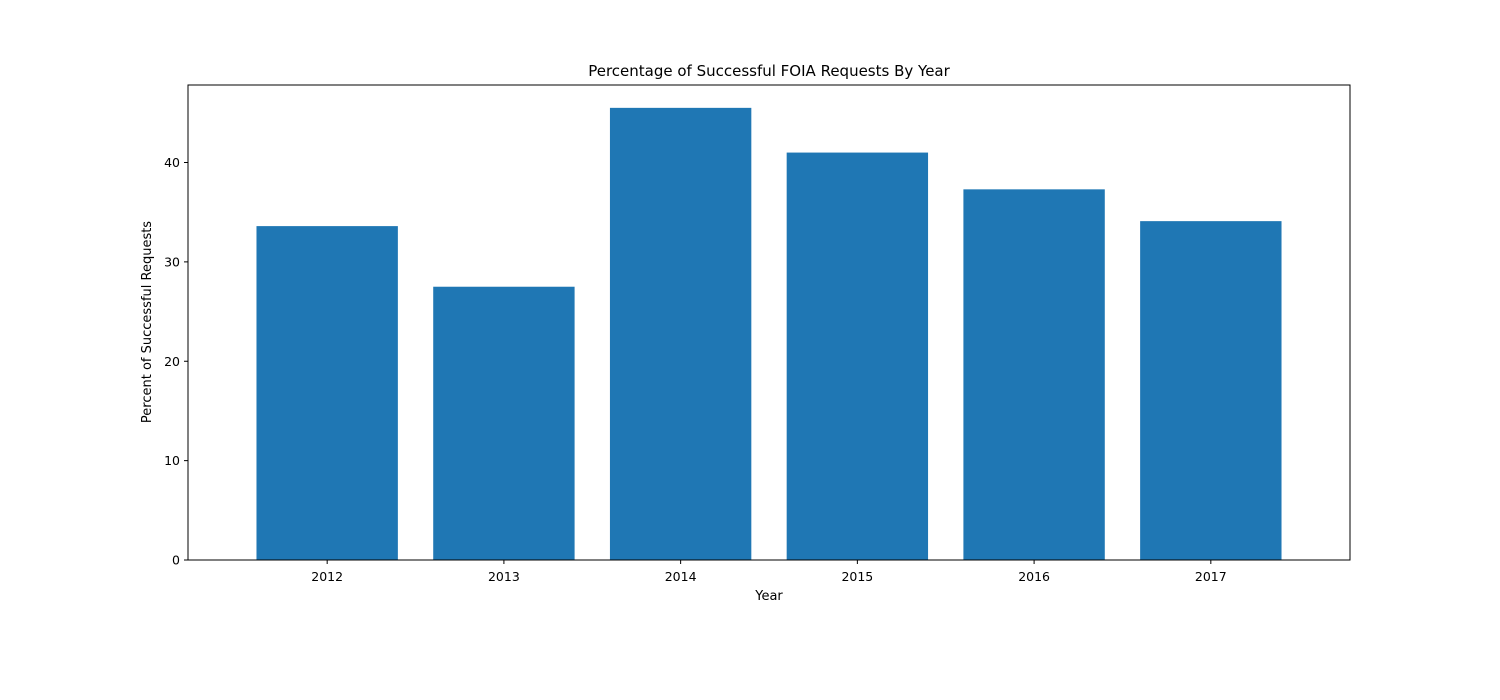  I want to click on x-tick-label: 2013, so click(504, 576).